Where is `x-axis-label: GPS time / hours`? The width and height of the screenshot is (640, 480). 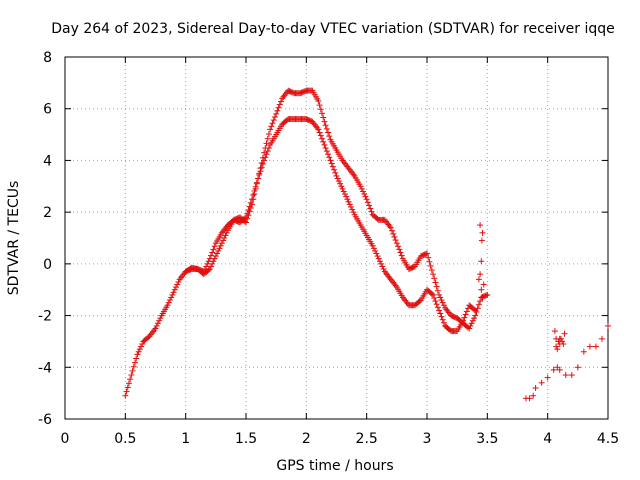
x-axis-label: GPS time / hours is located at coordinates (334, 466).